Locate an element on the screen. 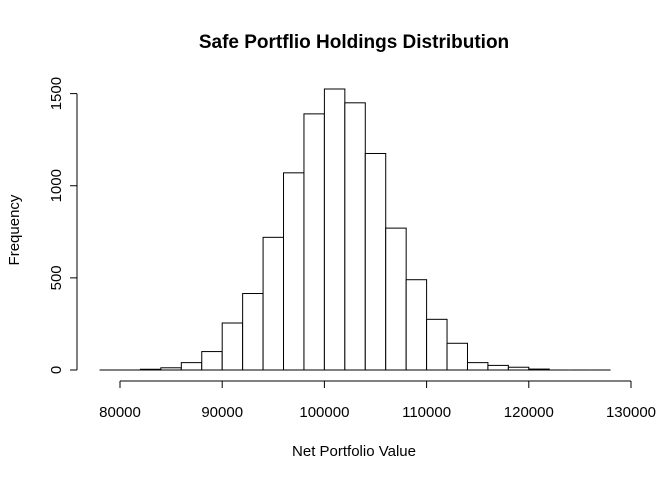  x-tick-label: 130000 is located at coordinates (631, 412).